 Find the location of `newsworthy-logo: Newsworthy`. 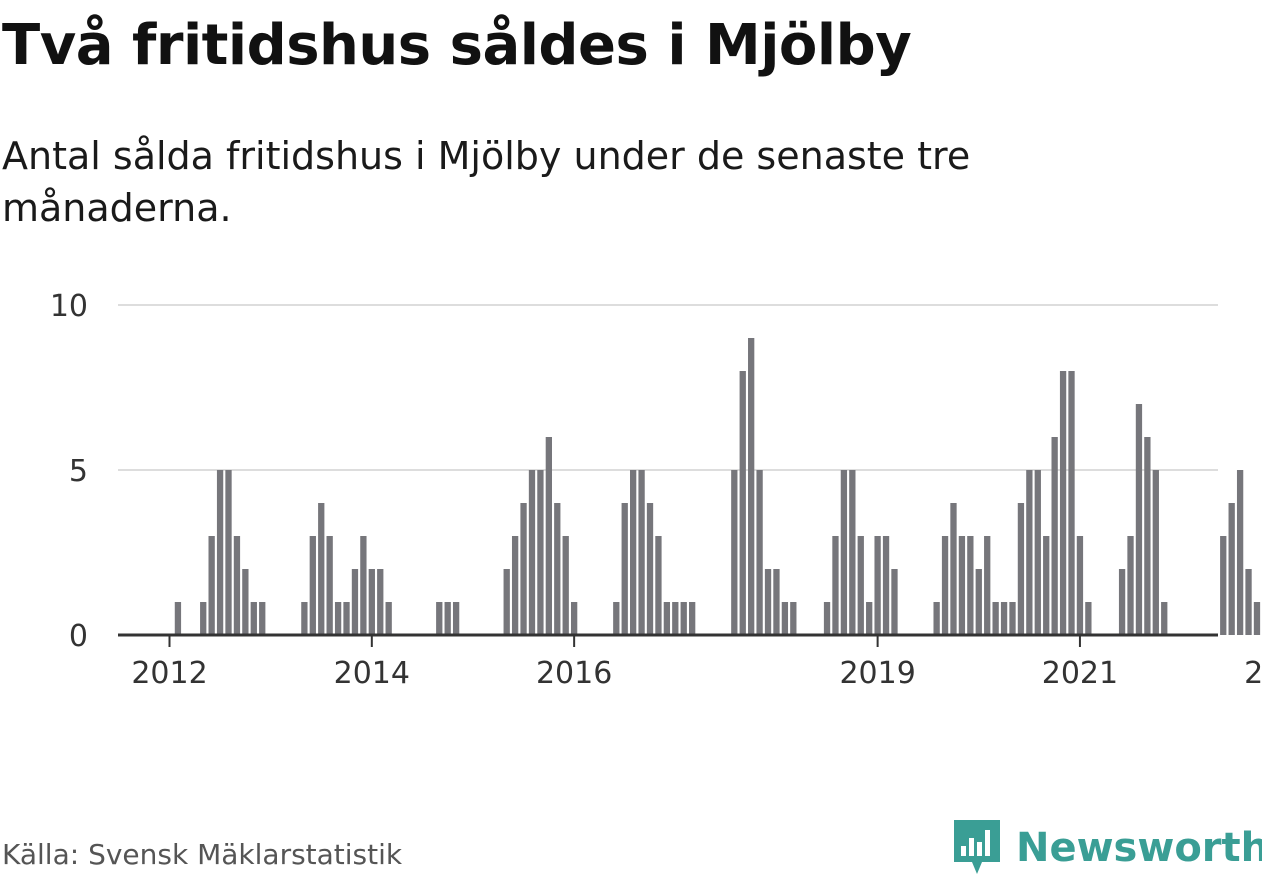

newsworthy-logo: Newsworthy is located at coordinates (1107, 848).